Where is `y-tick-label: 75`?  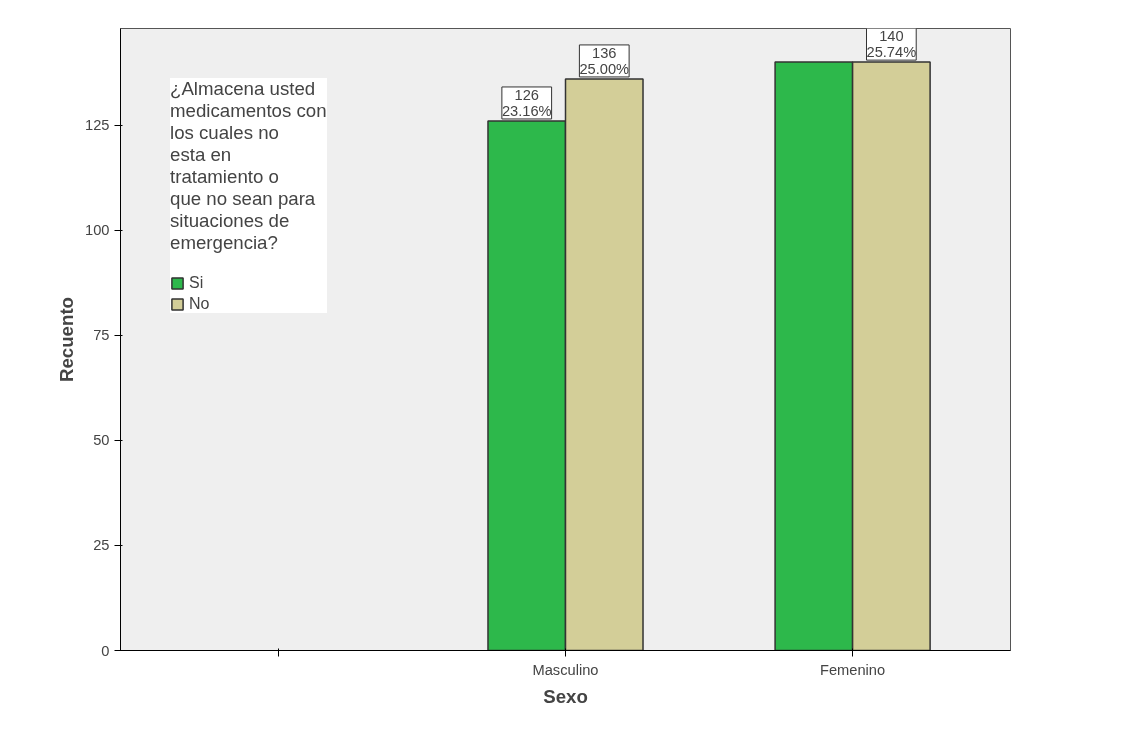 y-tick-label: 75 is located at coordinates (101, 335).